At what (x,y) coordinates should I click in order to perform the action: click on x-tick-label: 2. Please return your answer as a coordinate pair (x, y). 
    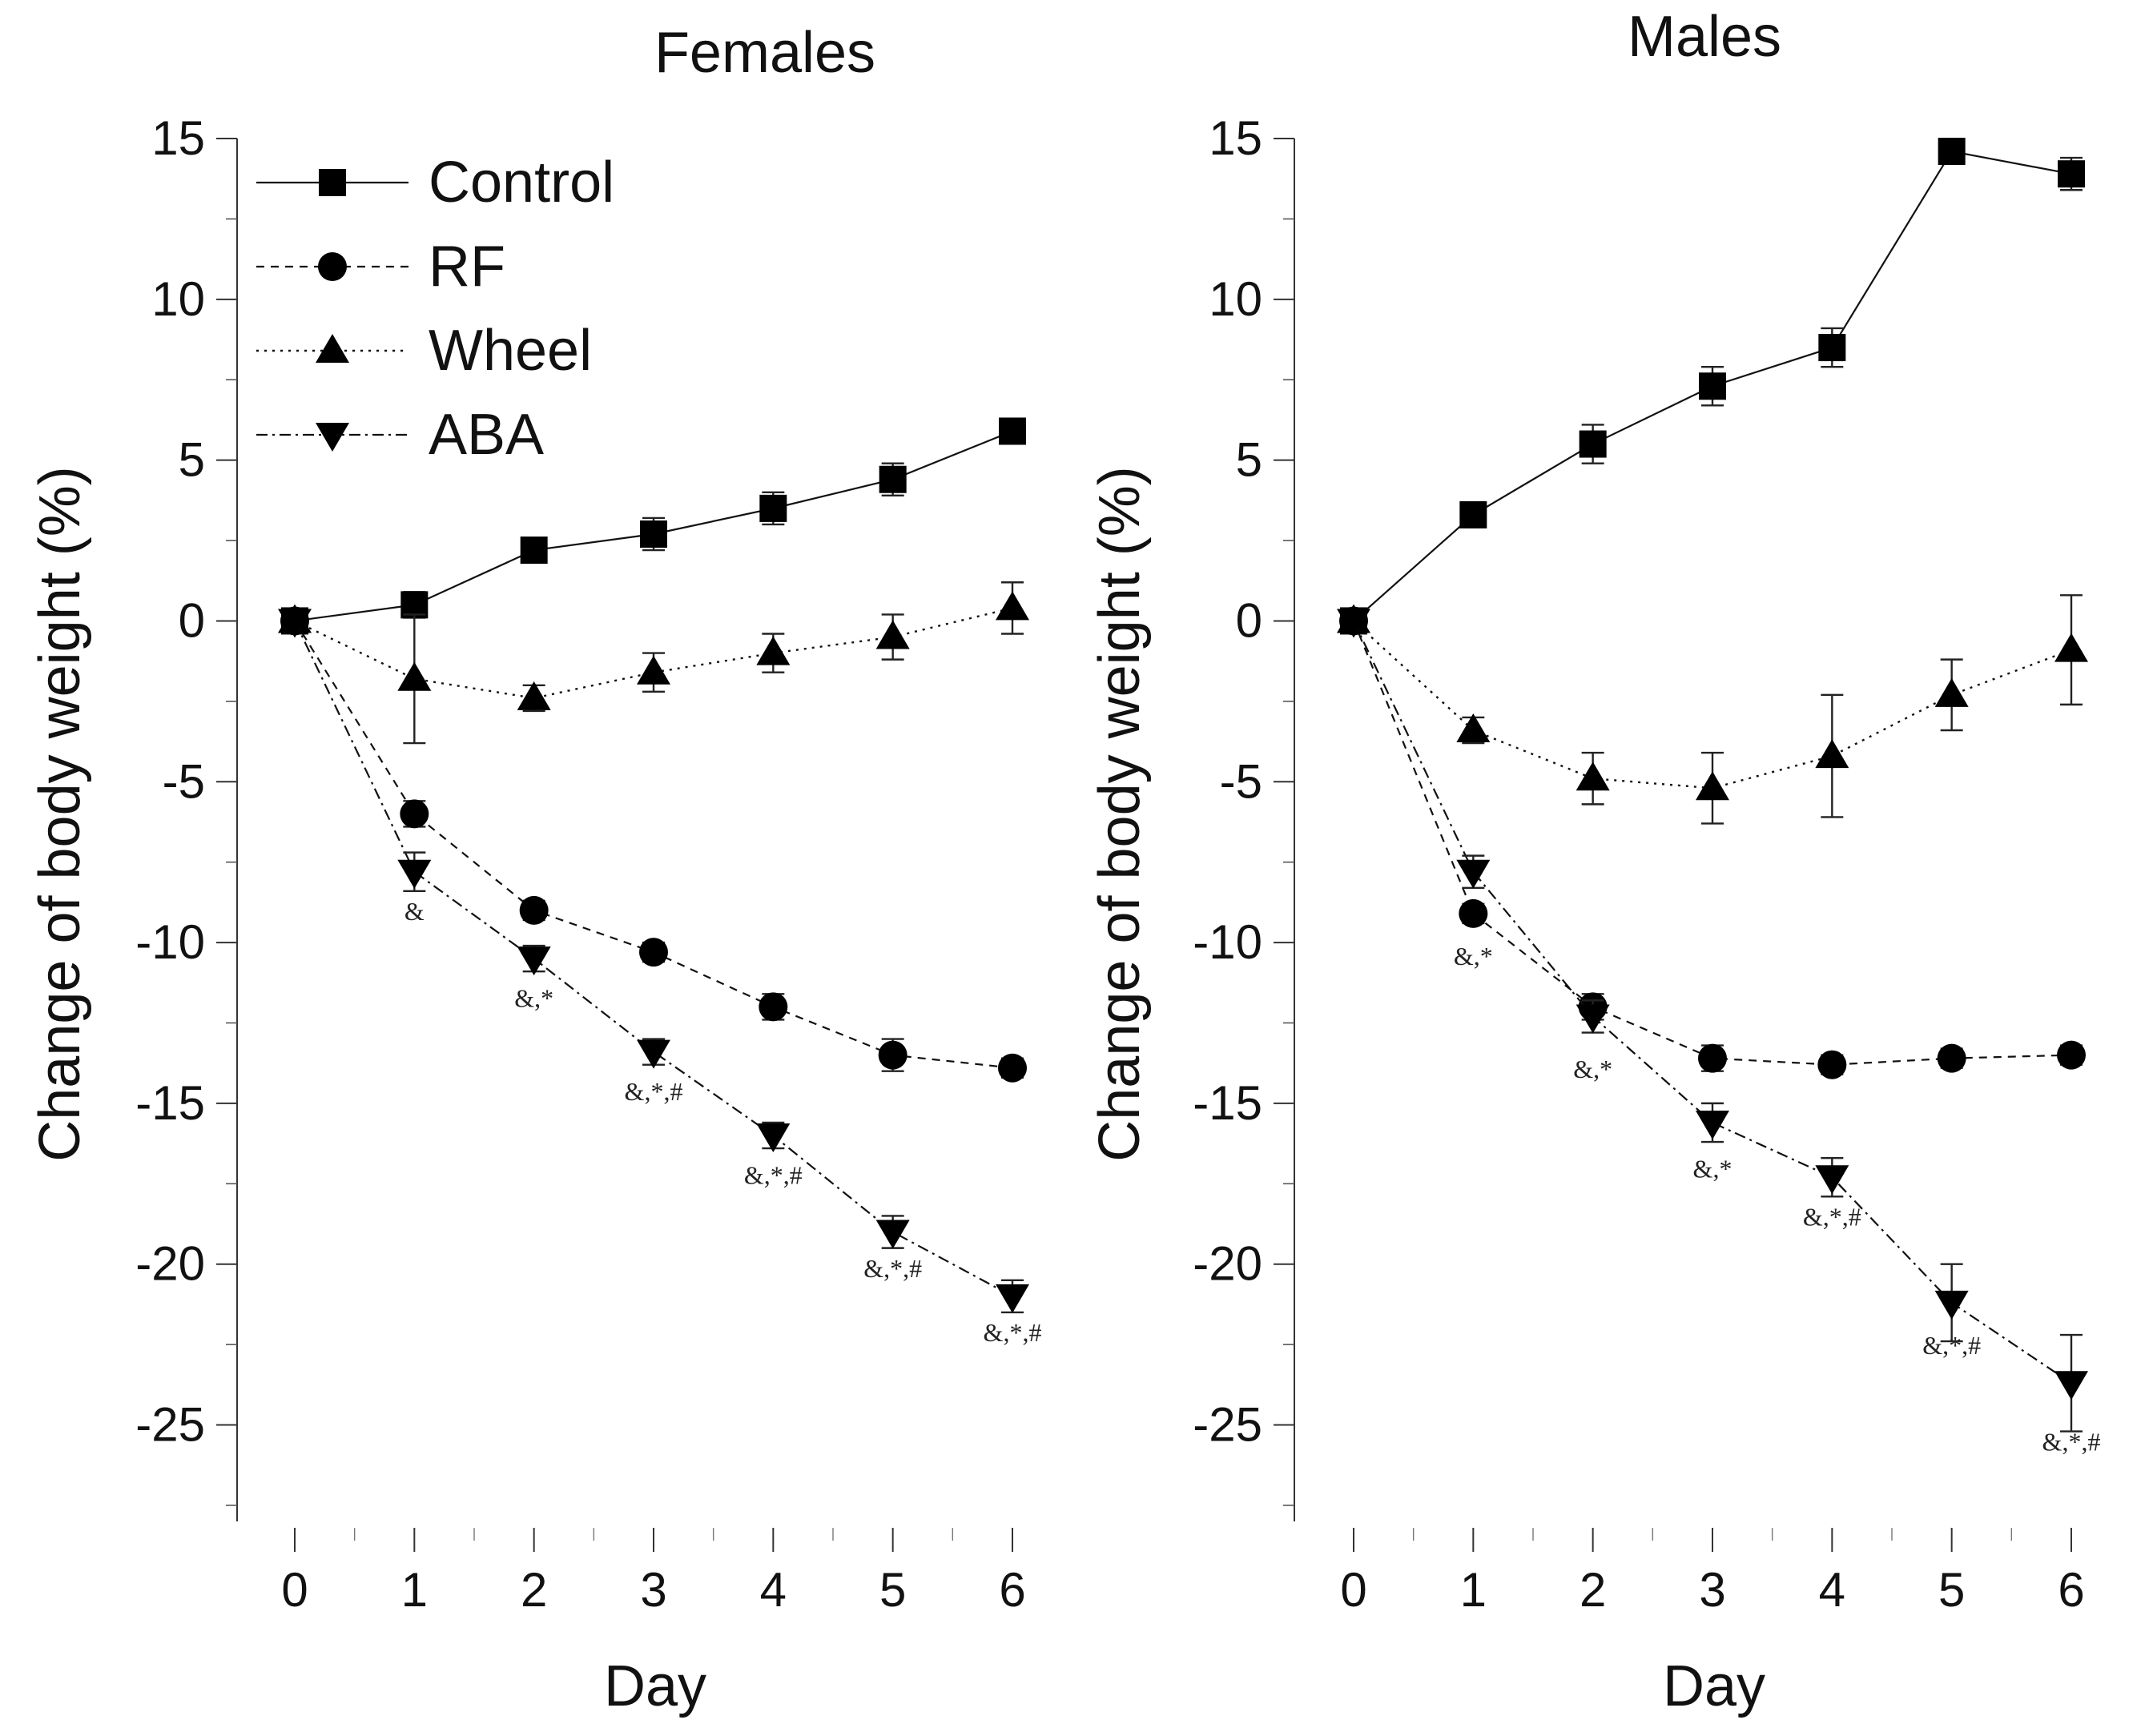
    Looking at the image, I should click on (1593, 1590).